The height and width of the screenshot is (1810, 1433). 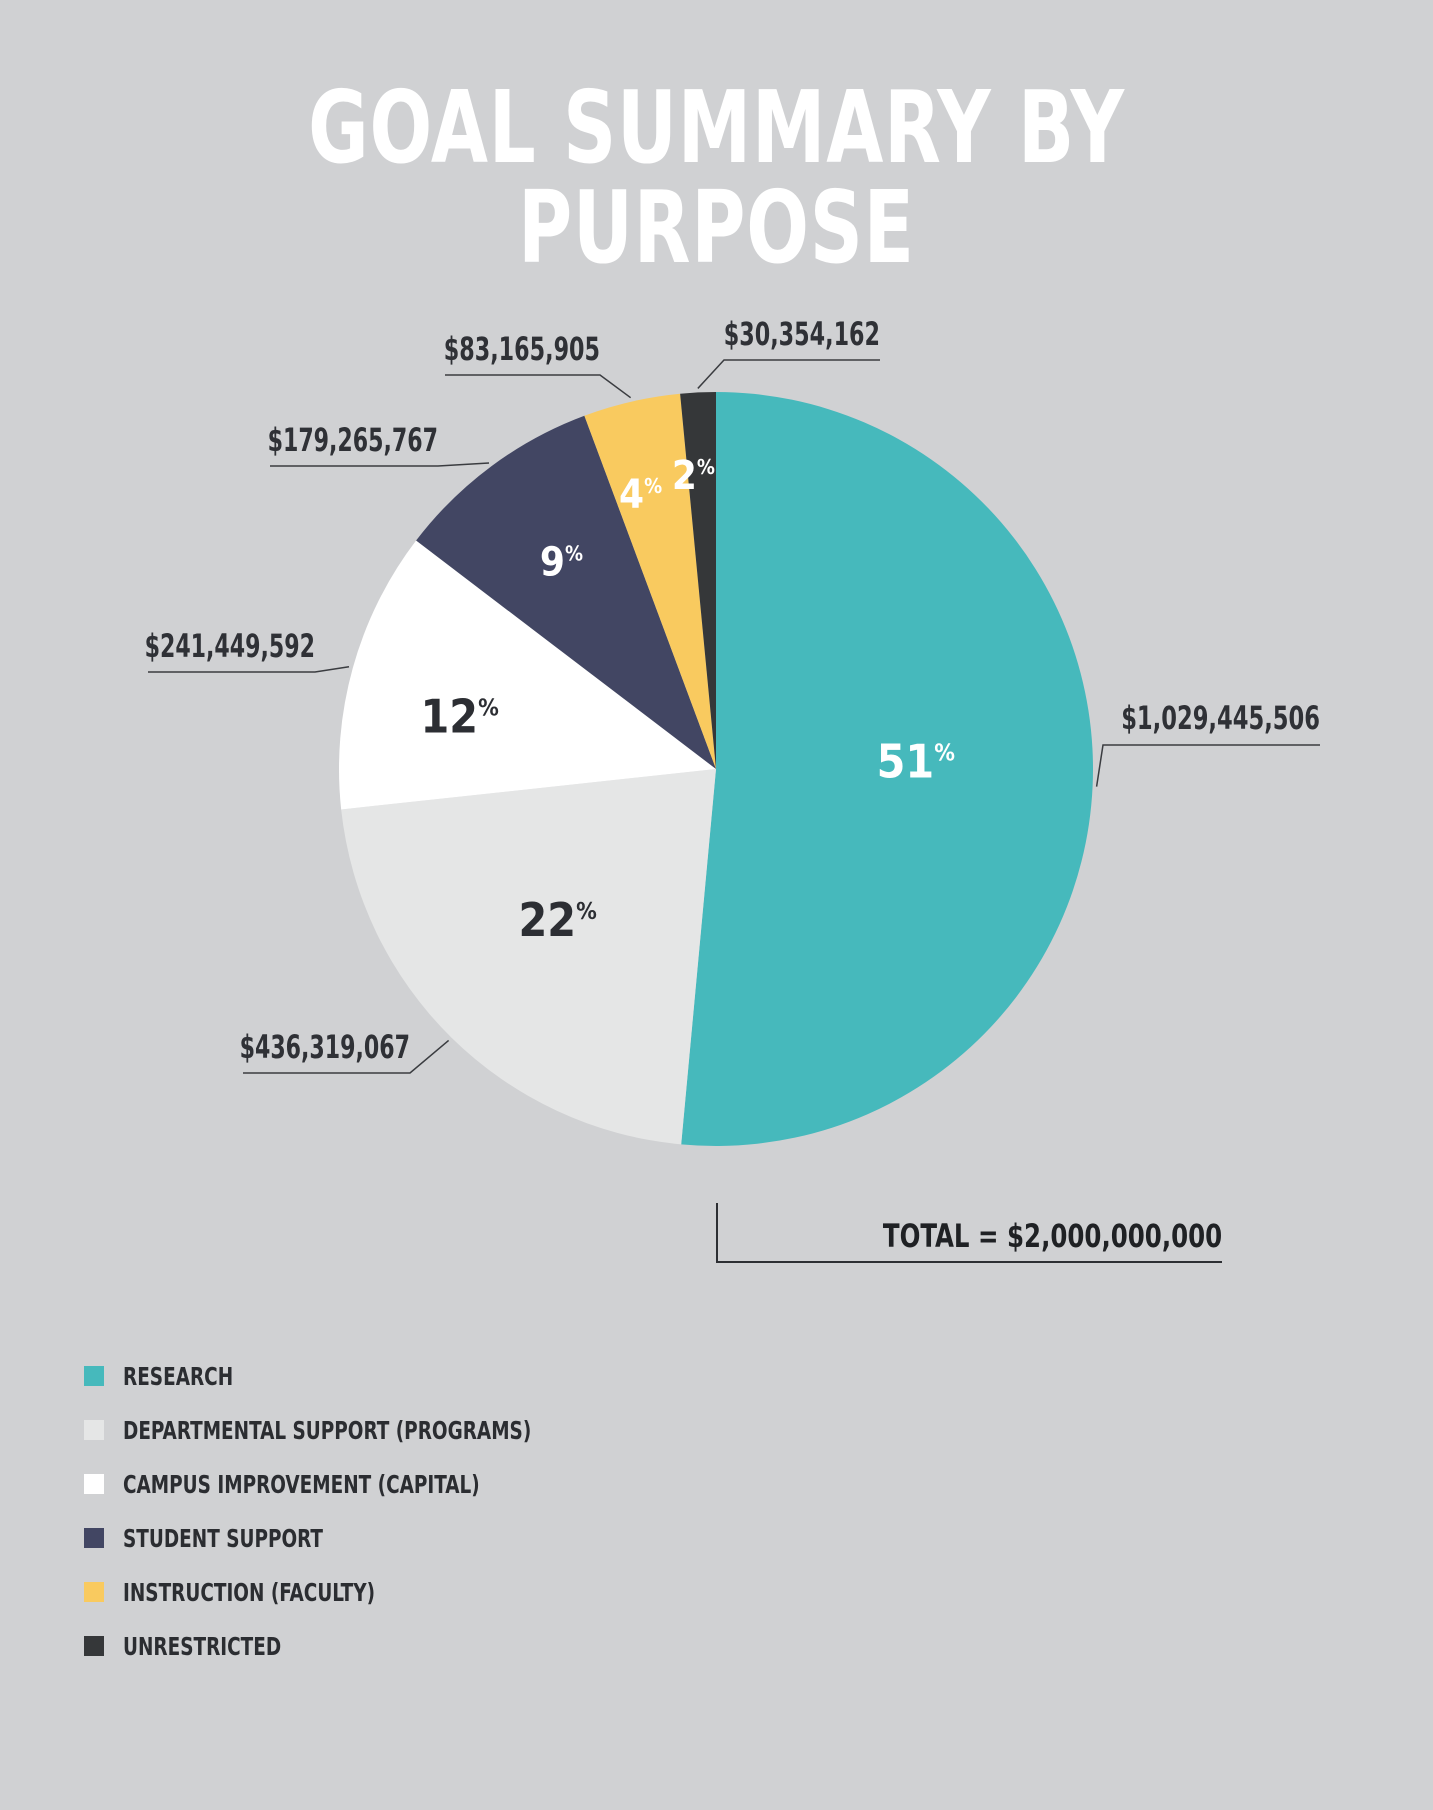 I want to click on legend-label: DEPARTMENTAL SUPPORT (PROGRAMS), so click(x=327, y=1430).